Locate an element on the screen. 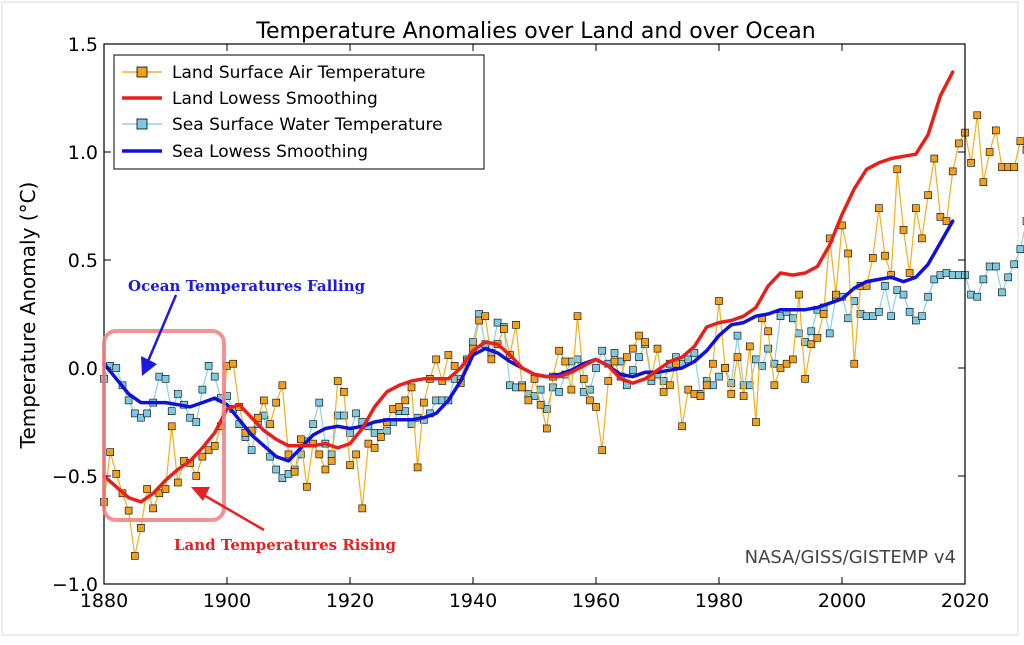  x-tick-label: 1900 is located at coordinates (227, 601).